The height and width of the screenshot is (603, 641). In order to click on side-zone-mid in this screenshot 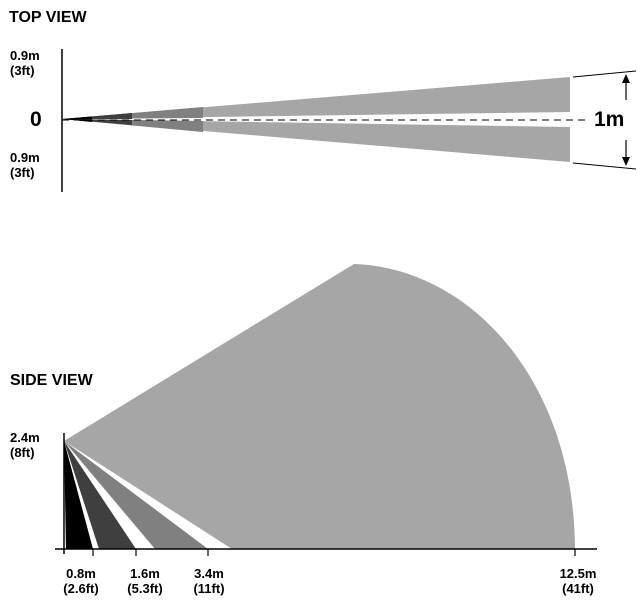, I will do `click(136, 495)`.